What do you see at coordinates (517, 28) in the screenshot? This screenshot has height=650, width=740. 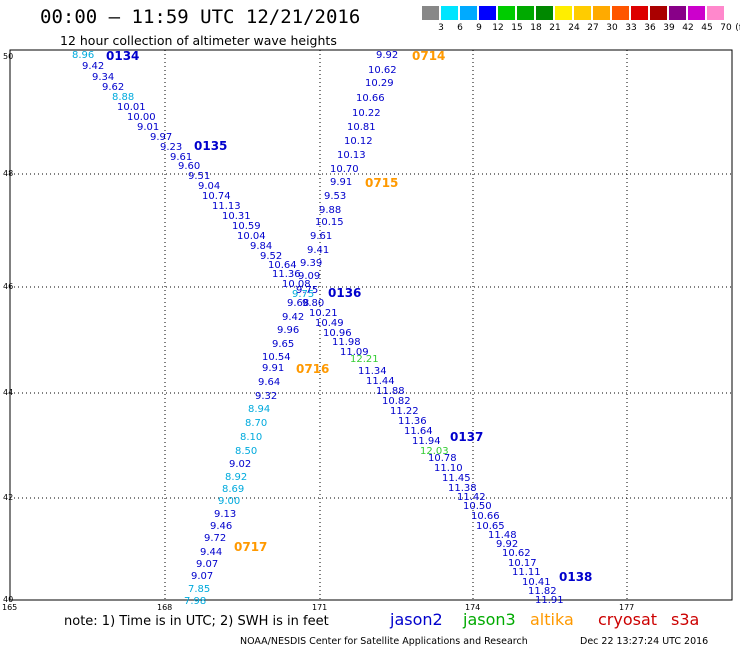 I see `colorbar-label: 15` at bounding box center [517, 28].